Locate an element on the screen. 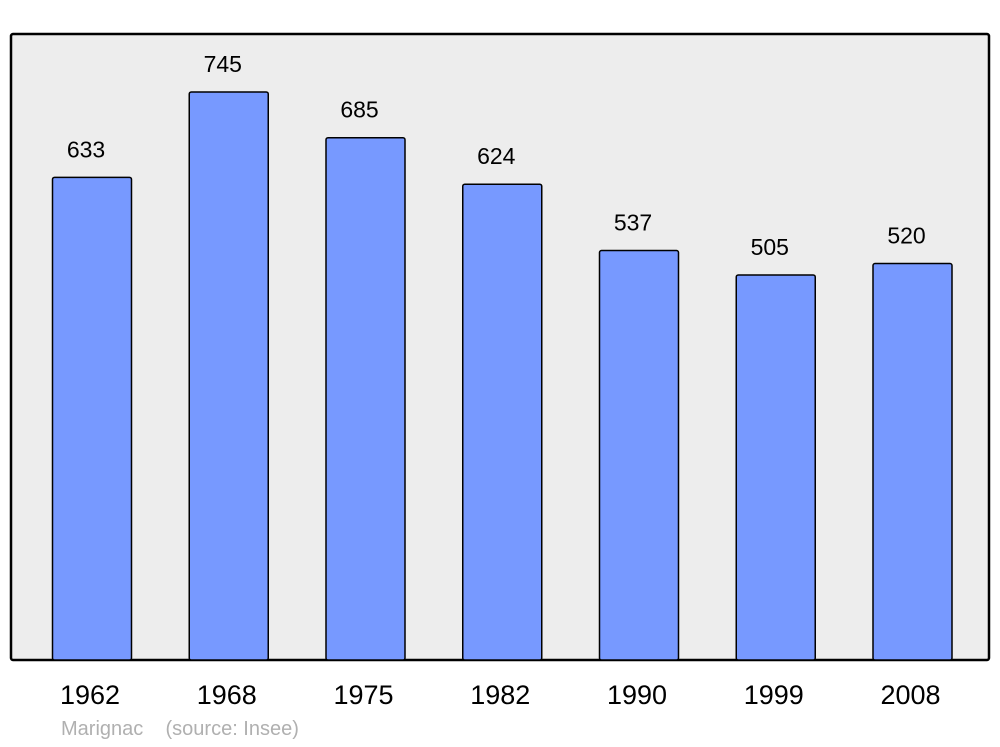  caption-source: (source: Insee) is located at coordinates (232, 729).